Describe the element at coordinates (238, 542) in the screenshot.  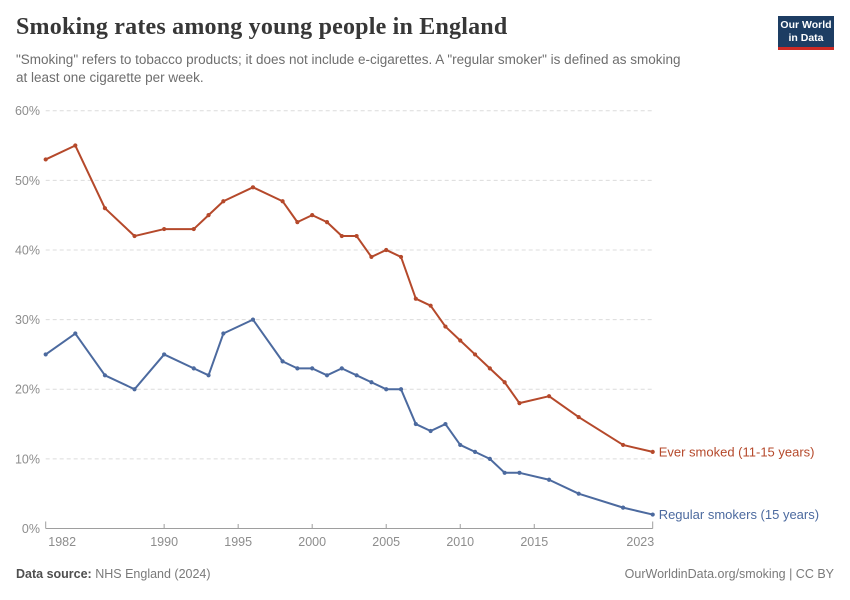
I see `x-tick-label: 1995` at that location.